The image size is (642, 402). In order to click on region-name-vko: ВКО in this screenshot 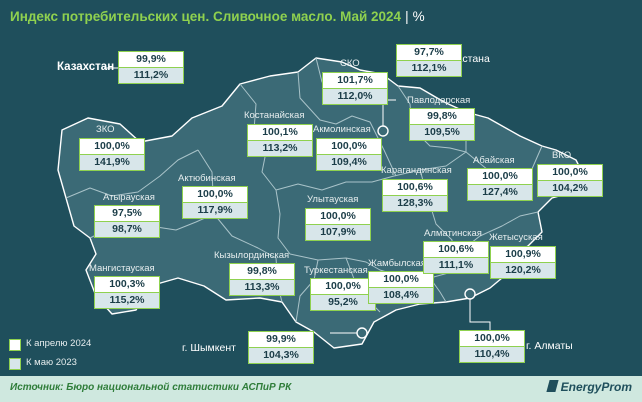, I will do `click(562, 155)`.